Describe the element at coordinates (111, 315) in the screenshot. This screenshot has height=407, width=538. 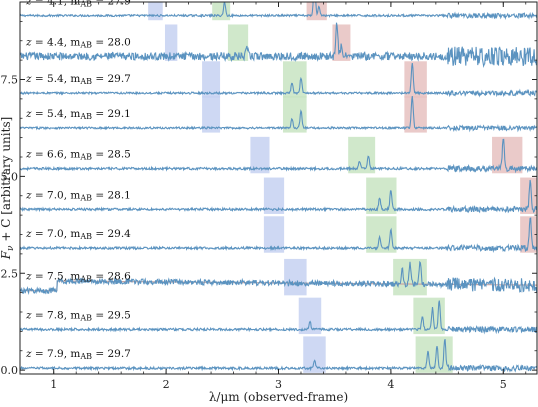
I see `row-label-mag: = 29.5` at that location.